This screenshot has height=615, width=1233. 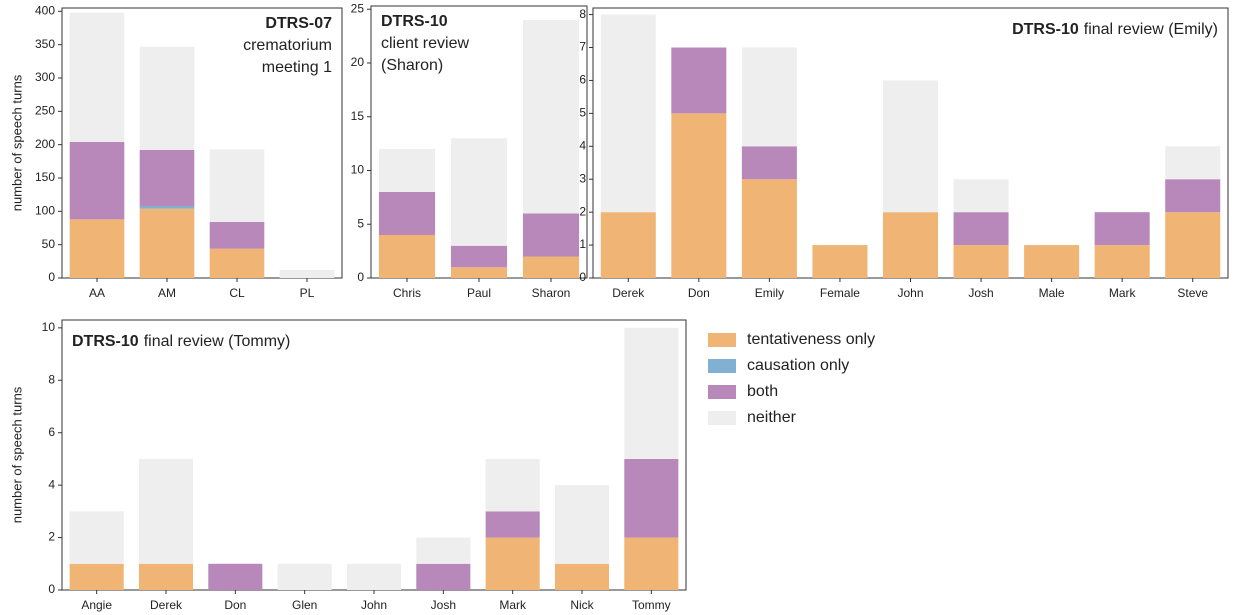 What do you see at coordinates (582, 605) in the screenshot?
I see `x-tick-label: Nick` at bounding box center [582, 605].